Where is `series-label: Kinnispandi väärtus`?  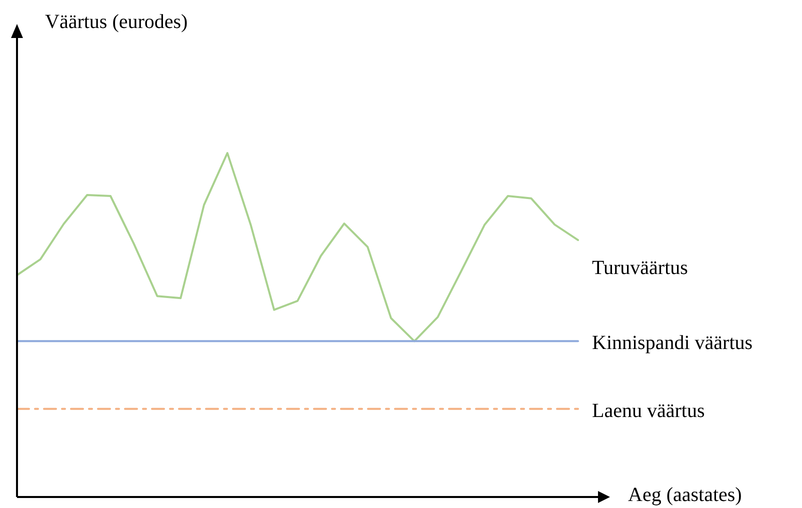 series-label: Kinnispandi väärtus is located at coordinates (672, 343).